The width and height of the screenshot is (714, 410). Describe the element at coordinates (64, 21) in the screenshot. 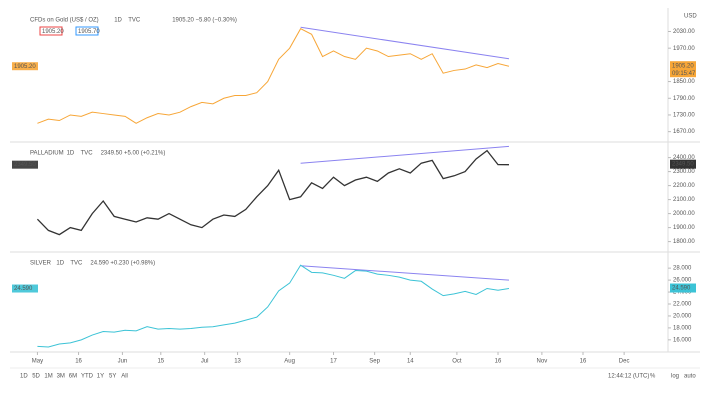

I see `series-name: CFDs on Gold (US$ / OZ)` at that location.